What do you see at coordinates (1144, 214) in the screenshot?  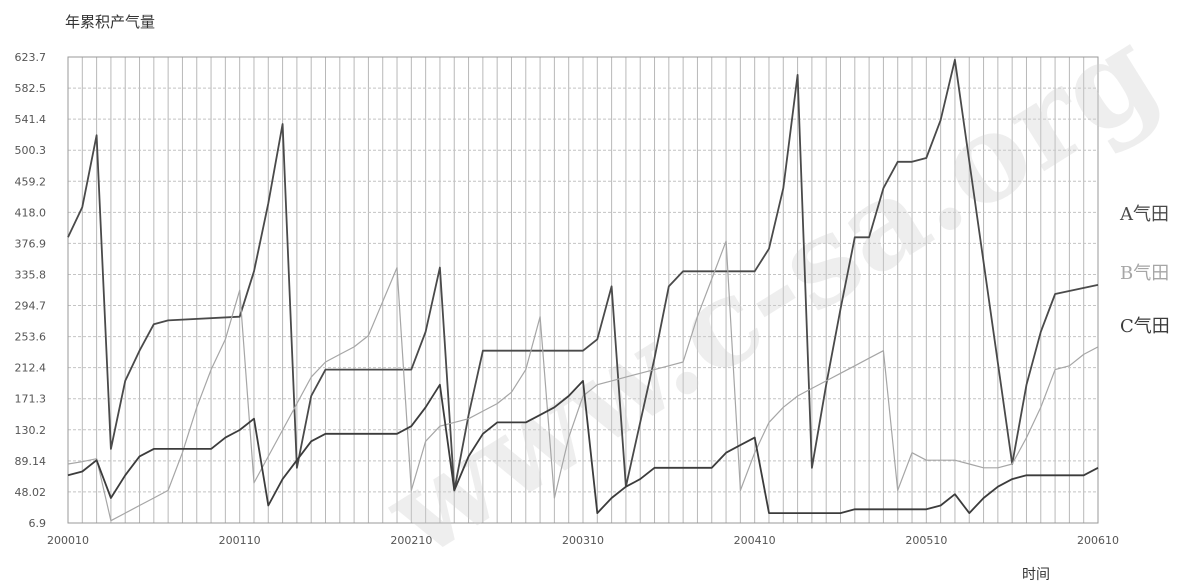 I see `legend-item-1: A气田` at bounding box center [1144, 214].